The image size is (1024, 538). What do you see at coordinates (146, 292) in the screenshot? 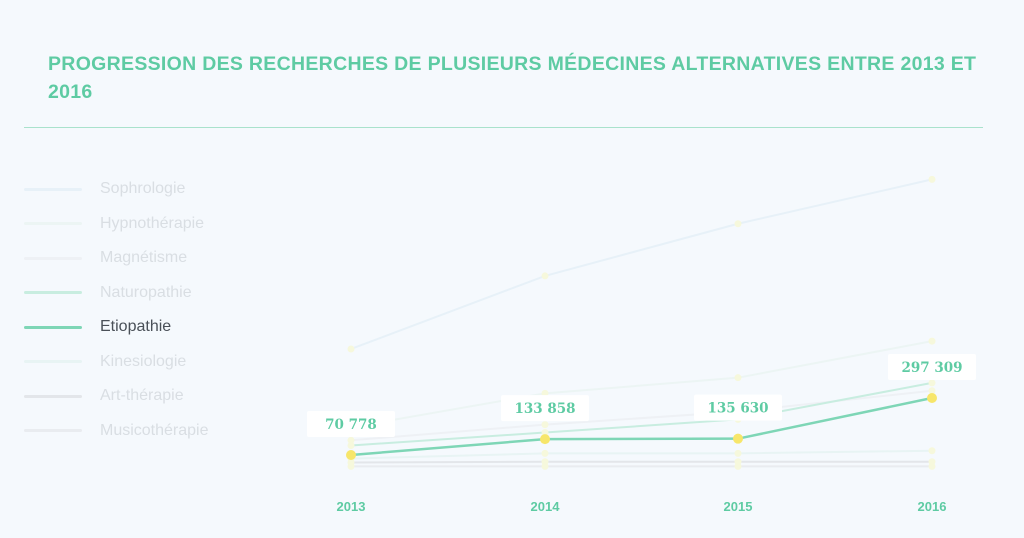
I see `legend-label: Naturopathie` at bounding box center [146, 292].